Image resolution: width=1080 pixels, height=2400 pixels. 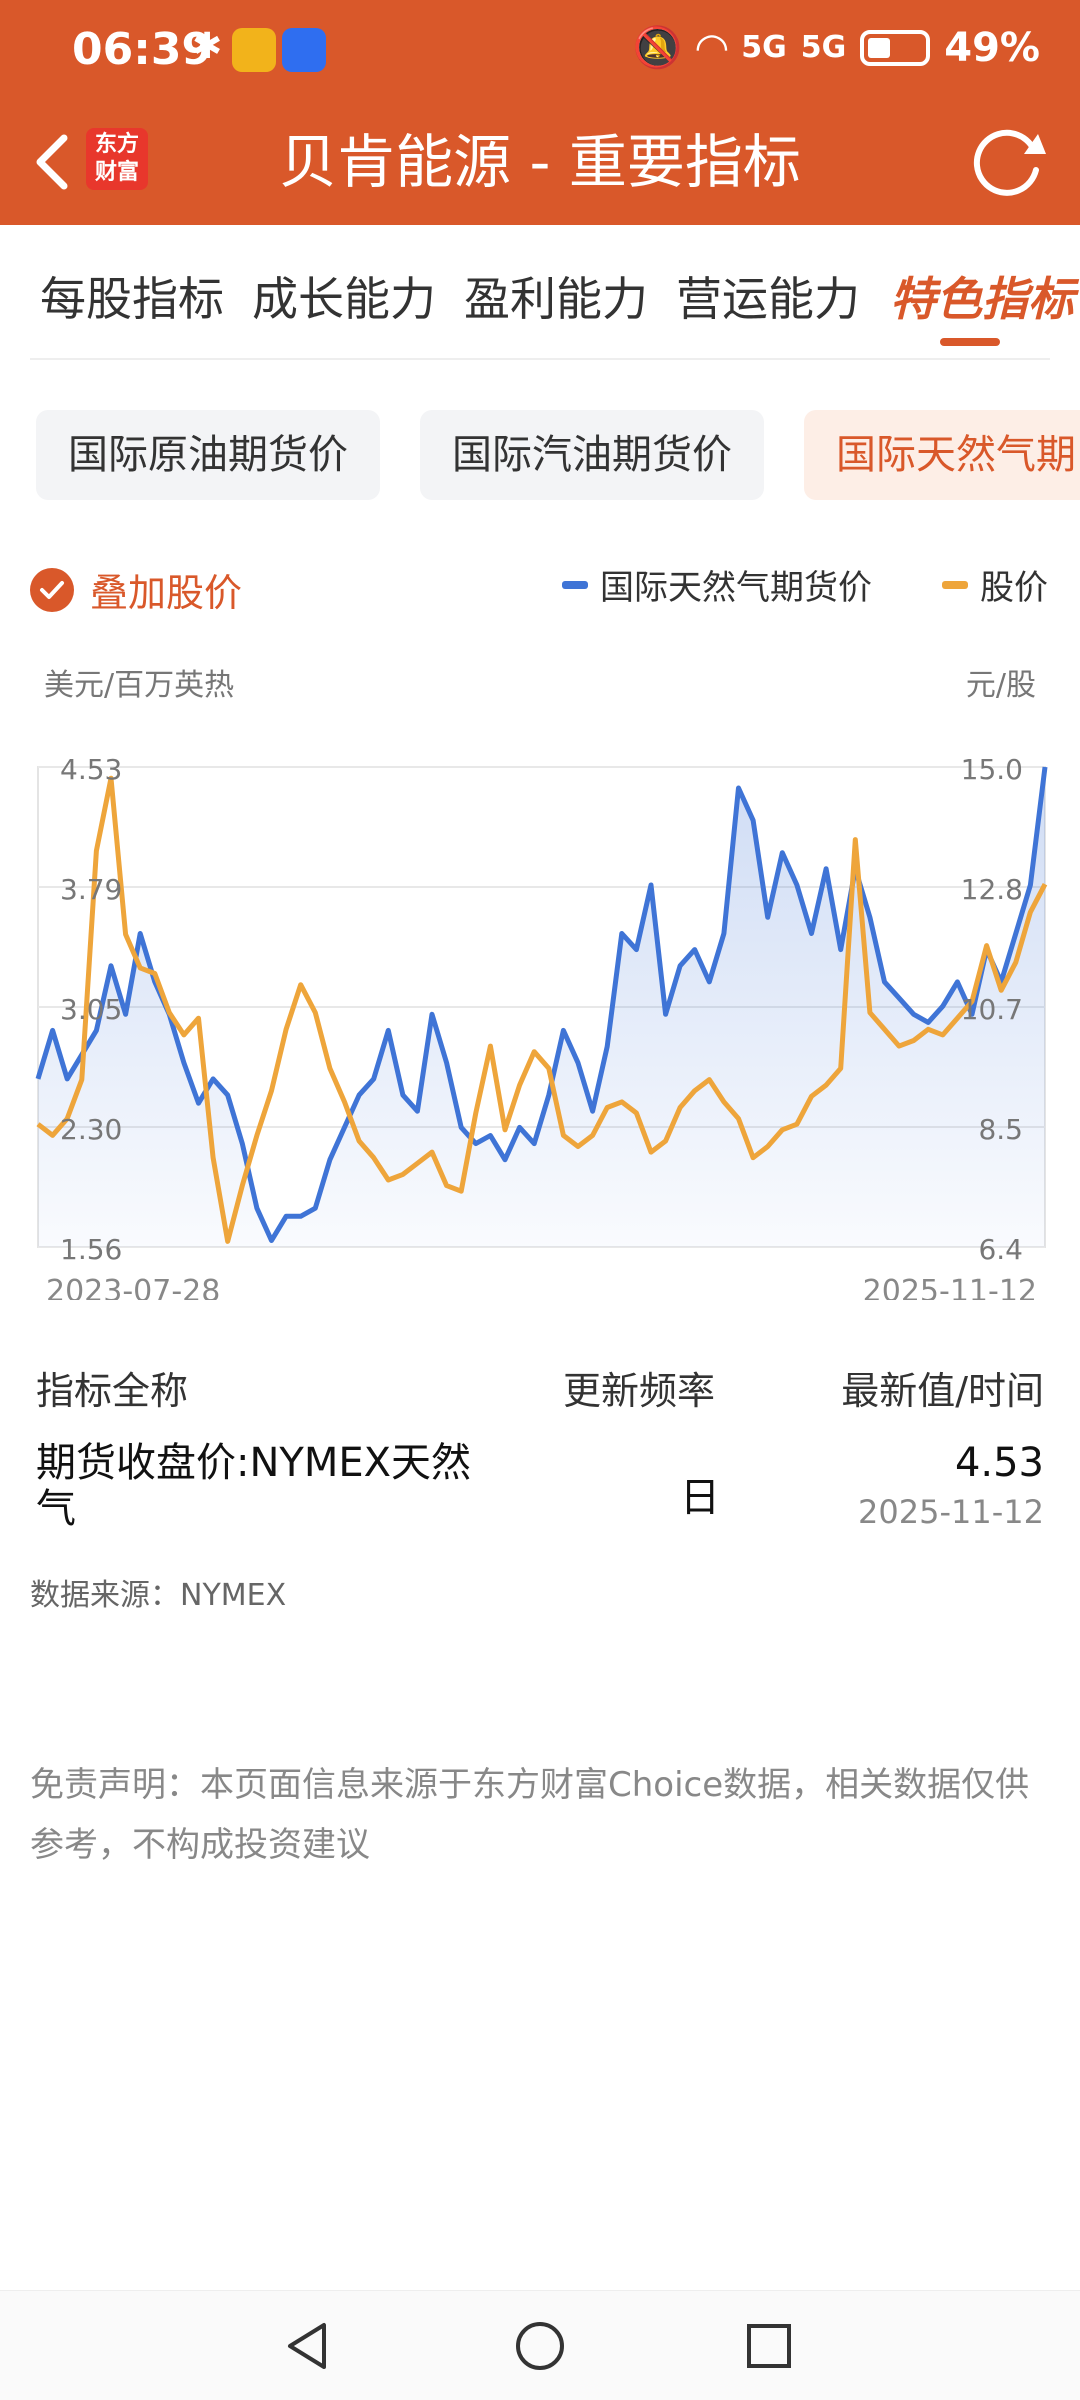 What do you see at coordinates (764, 47) in the screenshot?
I see `signal-5g-icon-1: 5G` at bounding box center [764, 47].